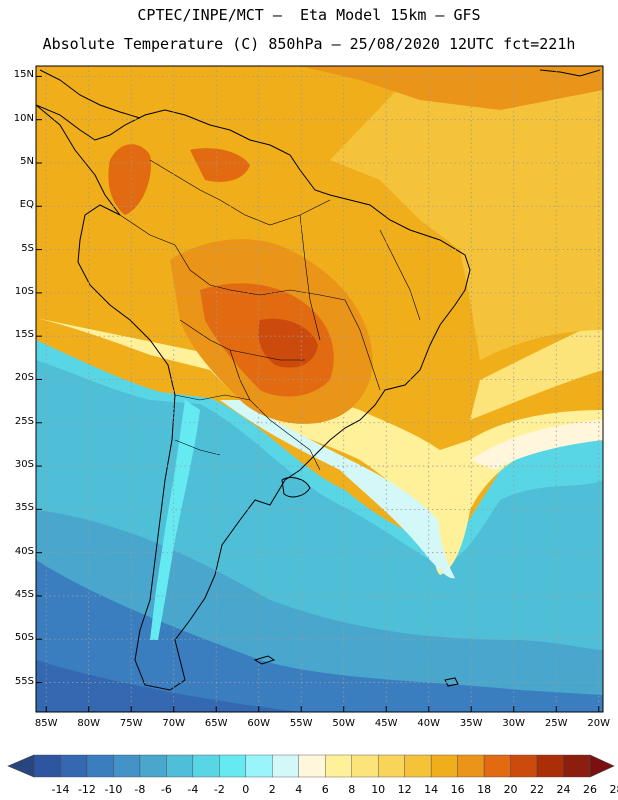 This screenshot has height=800, width=618. What do you see at coordinates (86, 789) in the screenshot?
I see `colorbar-label: -12` at bounding box center [86, 789].